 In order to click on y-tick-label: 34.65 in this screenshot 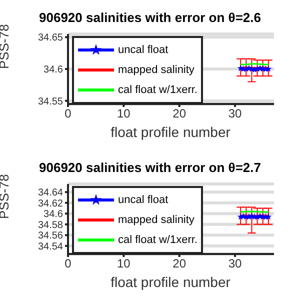, I will do `click(51, 38)`.